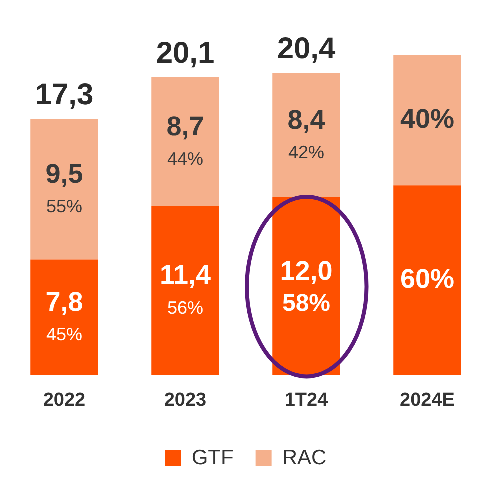 The width and height of the screenshot is (492, 479). I want to click on data-label: 8,7 44%, so click(185, 140).